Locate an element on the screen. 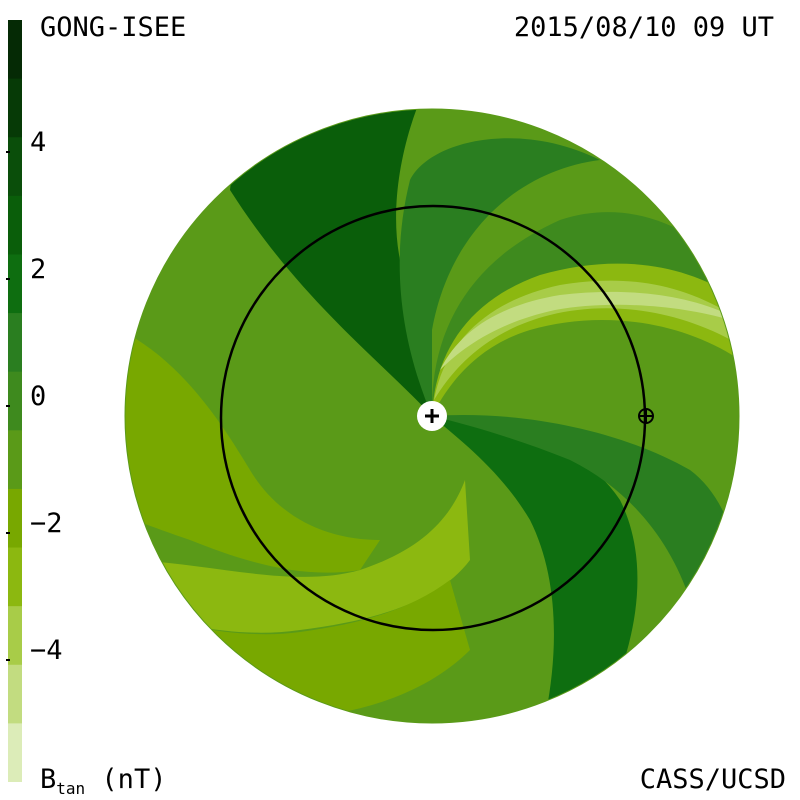  earth-marker is located at coordinates (646, 416).